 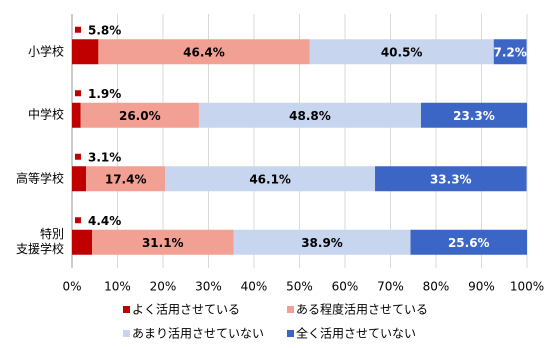 I want to click on x-tick-label: 80%, so click(x=436, y=287).